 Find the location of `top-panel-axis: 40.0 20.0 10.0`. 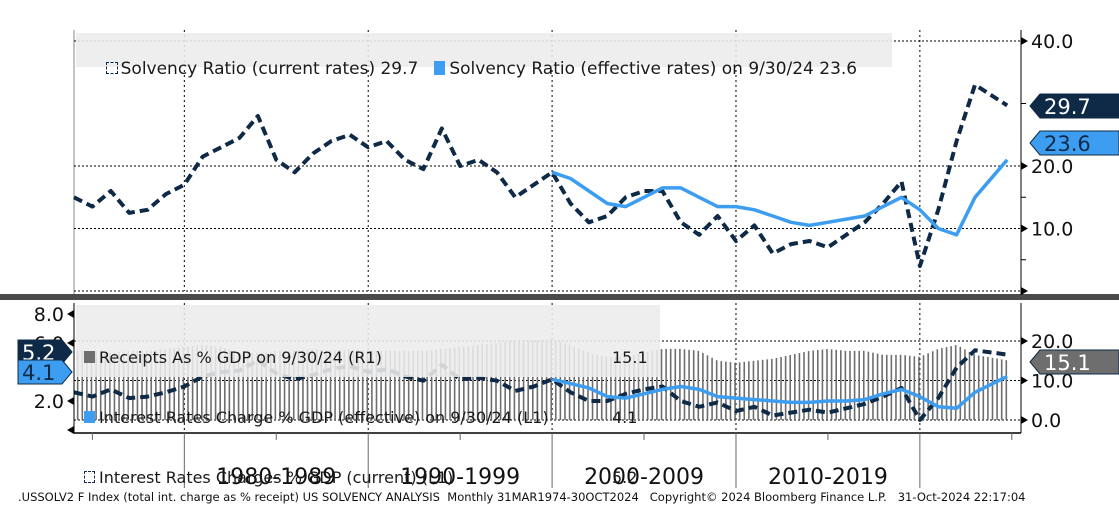

top-panel-axis: 40.0 20.0 10.0 is located at coordinates (1046, 162).